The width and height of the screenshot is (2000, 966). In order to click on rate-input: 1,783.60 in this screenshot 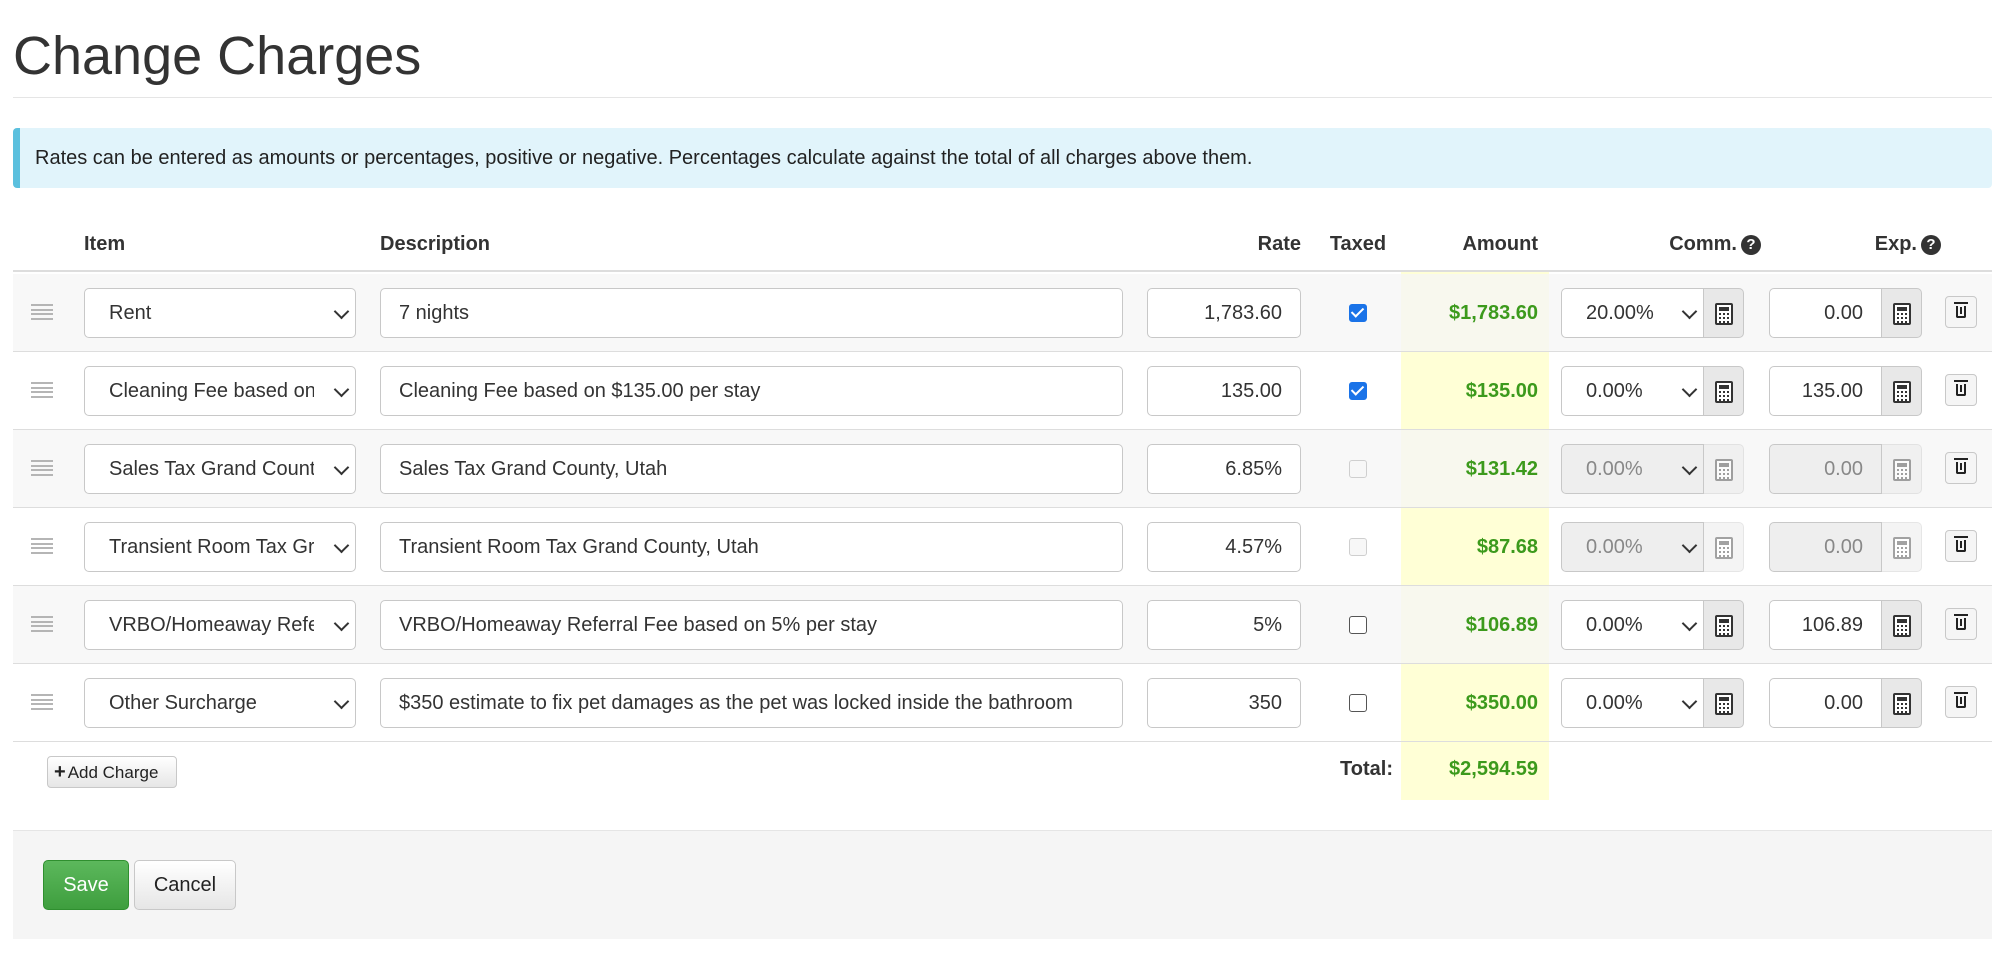, I will do `click(1224, 313)`.